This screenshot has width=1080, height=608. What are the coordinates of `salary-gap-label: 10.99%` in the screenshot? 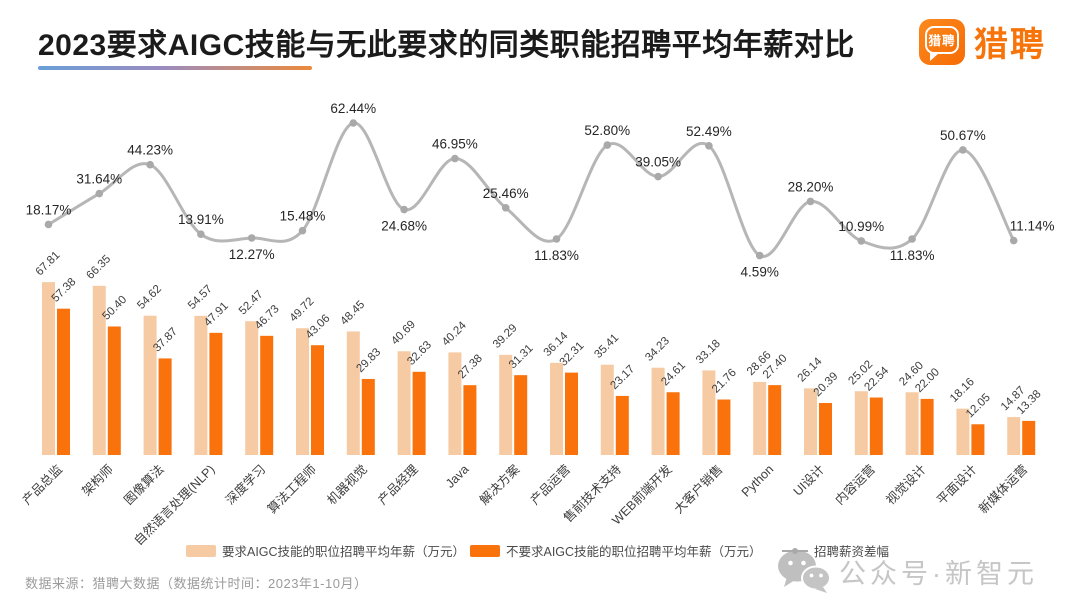 It's located at (861, 226).